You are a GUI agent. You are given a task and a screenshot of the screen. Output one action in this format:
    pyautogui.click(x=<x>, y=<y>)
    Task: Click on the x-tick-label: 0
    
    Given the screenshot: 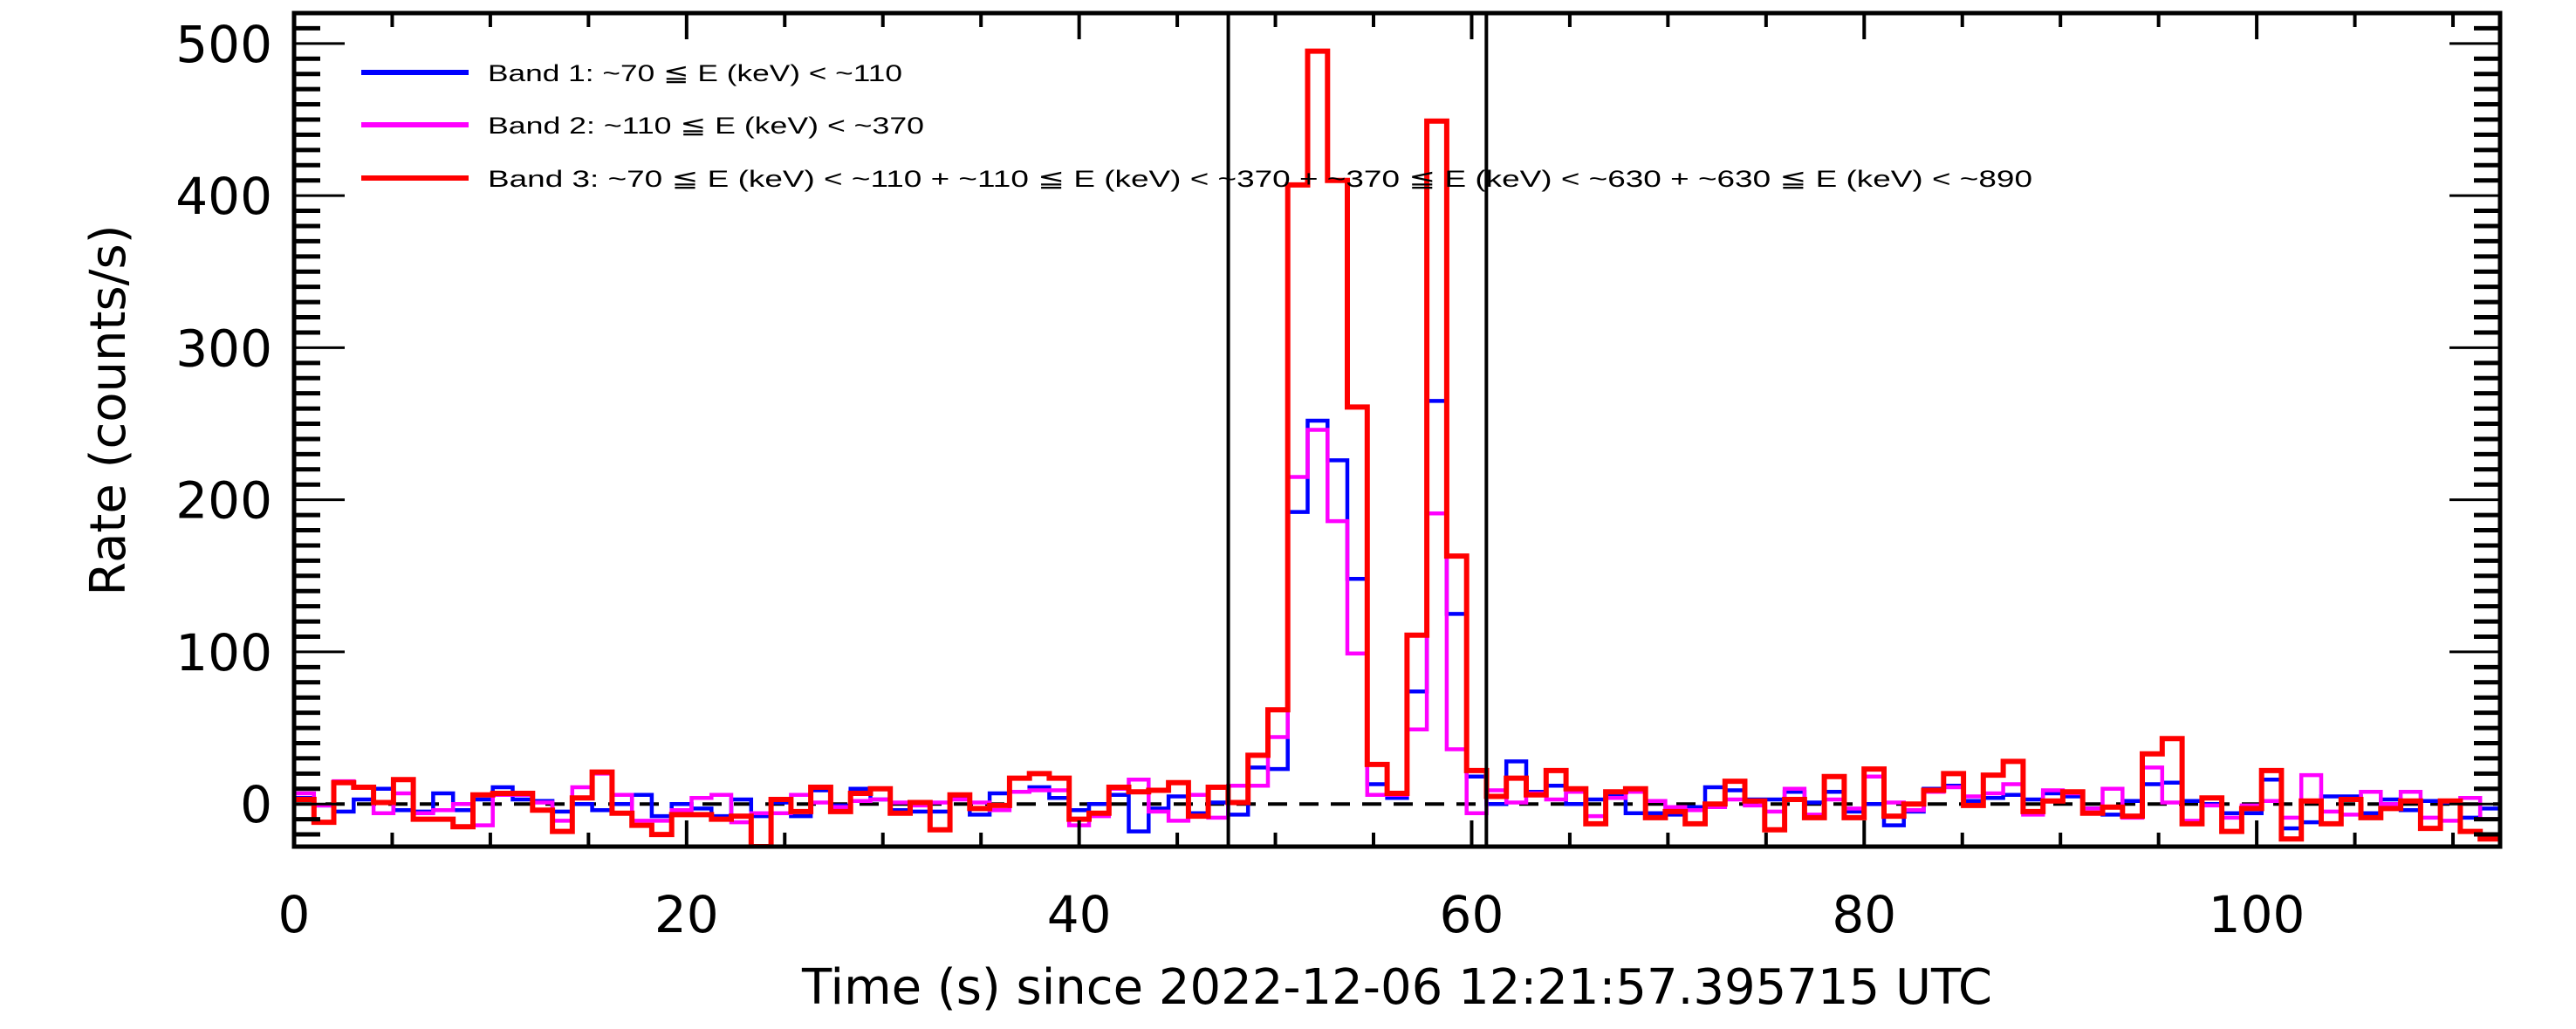 What is the action you would take?
    pyautogui.click(x=294, y=914)
    